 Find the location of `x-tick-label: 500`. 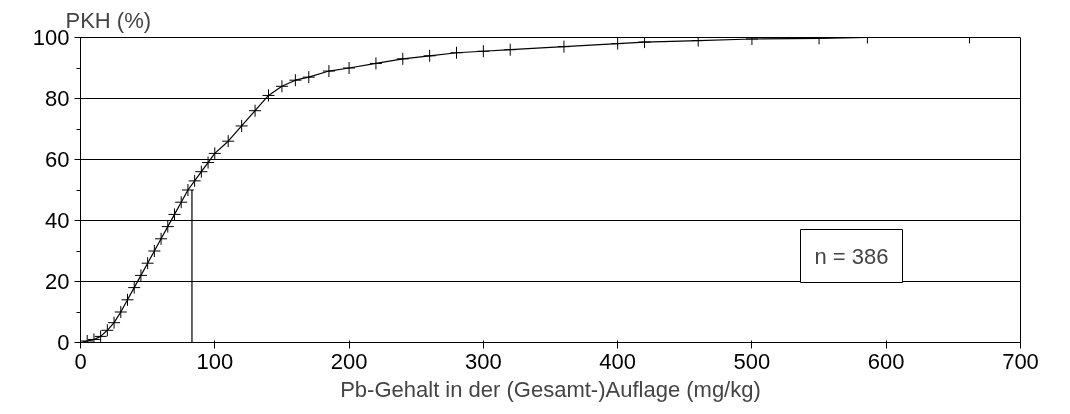

x-tick-label: 500 is located at coordinates (752, 361).